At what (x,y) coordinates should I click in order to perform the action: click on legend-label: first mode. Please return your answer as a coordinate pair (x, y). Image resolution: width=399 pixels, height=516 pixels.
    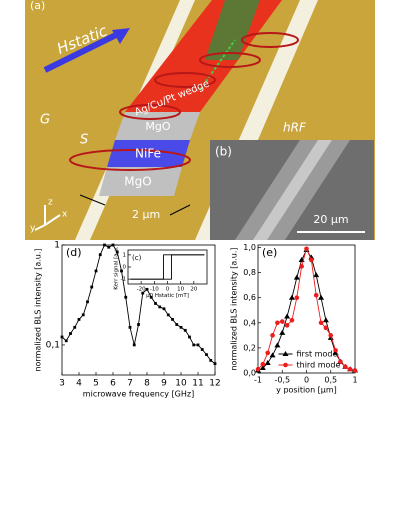
    Looking at the image, I should click on (317, 354).